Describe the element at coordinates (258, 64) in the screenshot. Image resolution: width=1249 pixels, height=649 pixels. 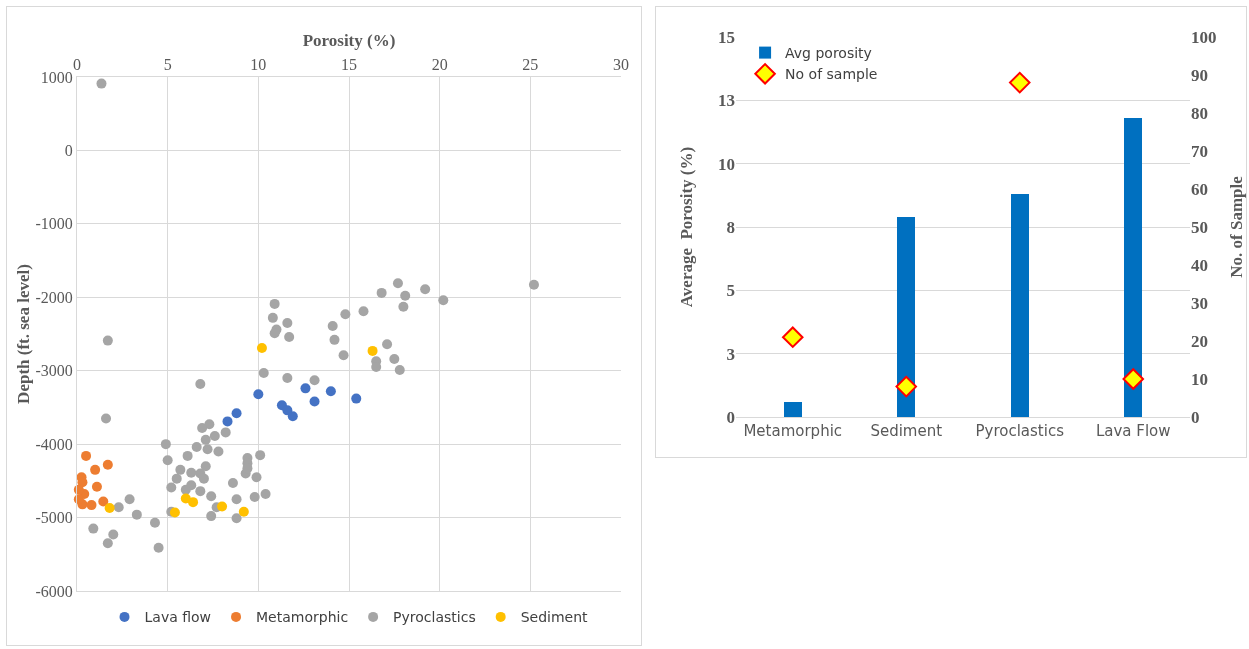
I see `x-tick-label: 10` at that location.